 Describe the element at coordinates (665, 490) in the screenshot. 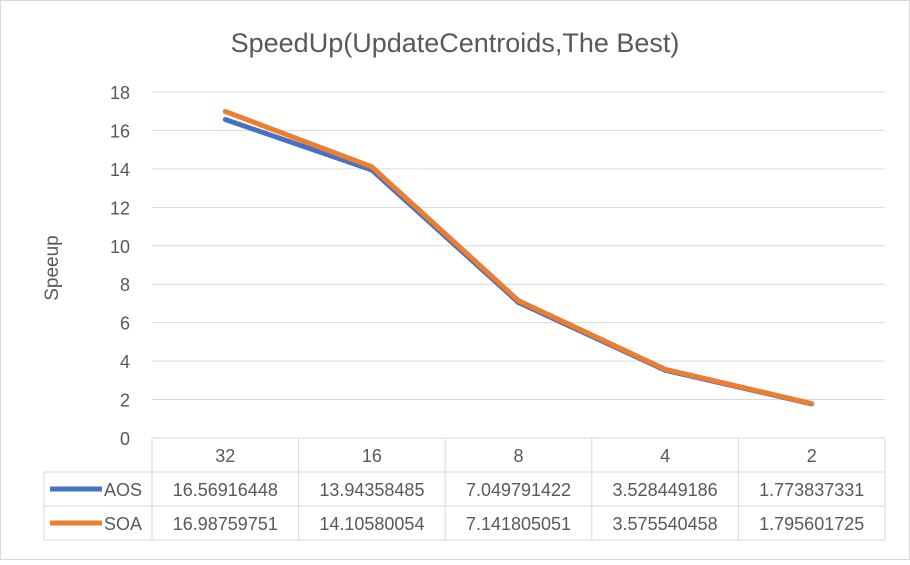

I see `data-table-value: 3.528449186` at that location.